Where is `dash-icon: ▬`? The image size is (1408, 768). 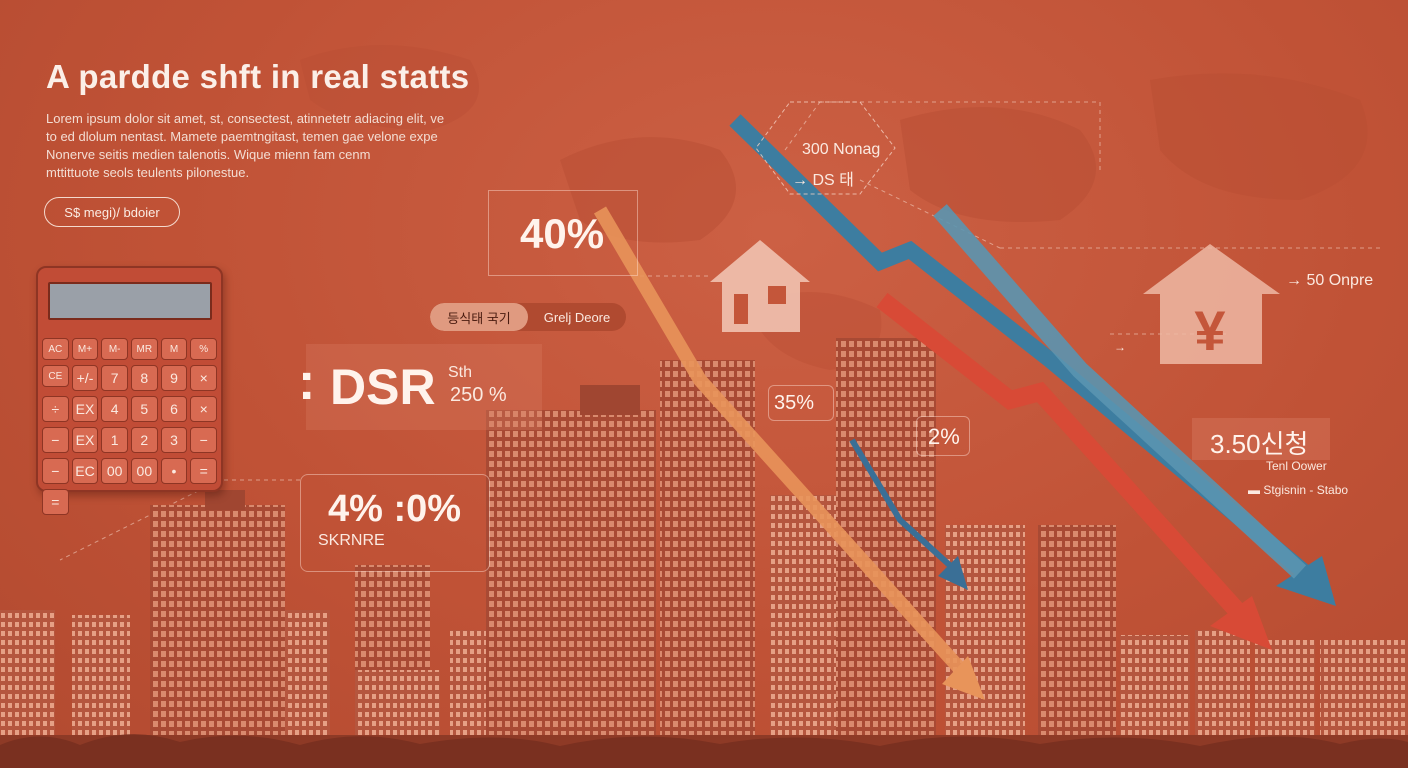 dash-icon: ▬ is located at coordinates (1256, 490).